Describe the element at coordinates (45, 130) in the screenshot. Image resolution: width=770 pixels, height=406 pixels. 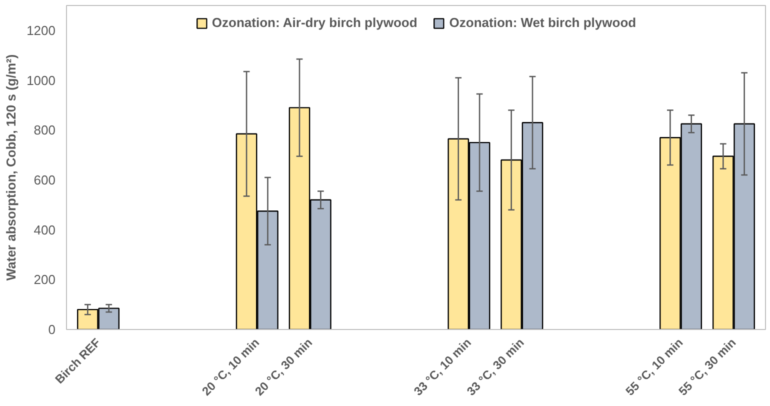
I see `y-tick-label: 800` at that location.